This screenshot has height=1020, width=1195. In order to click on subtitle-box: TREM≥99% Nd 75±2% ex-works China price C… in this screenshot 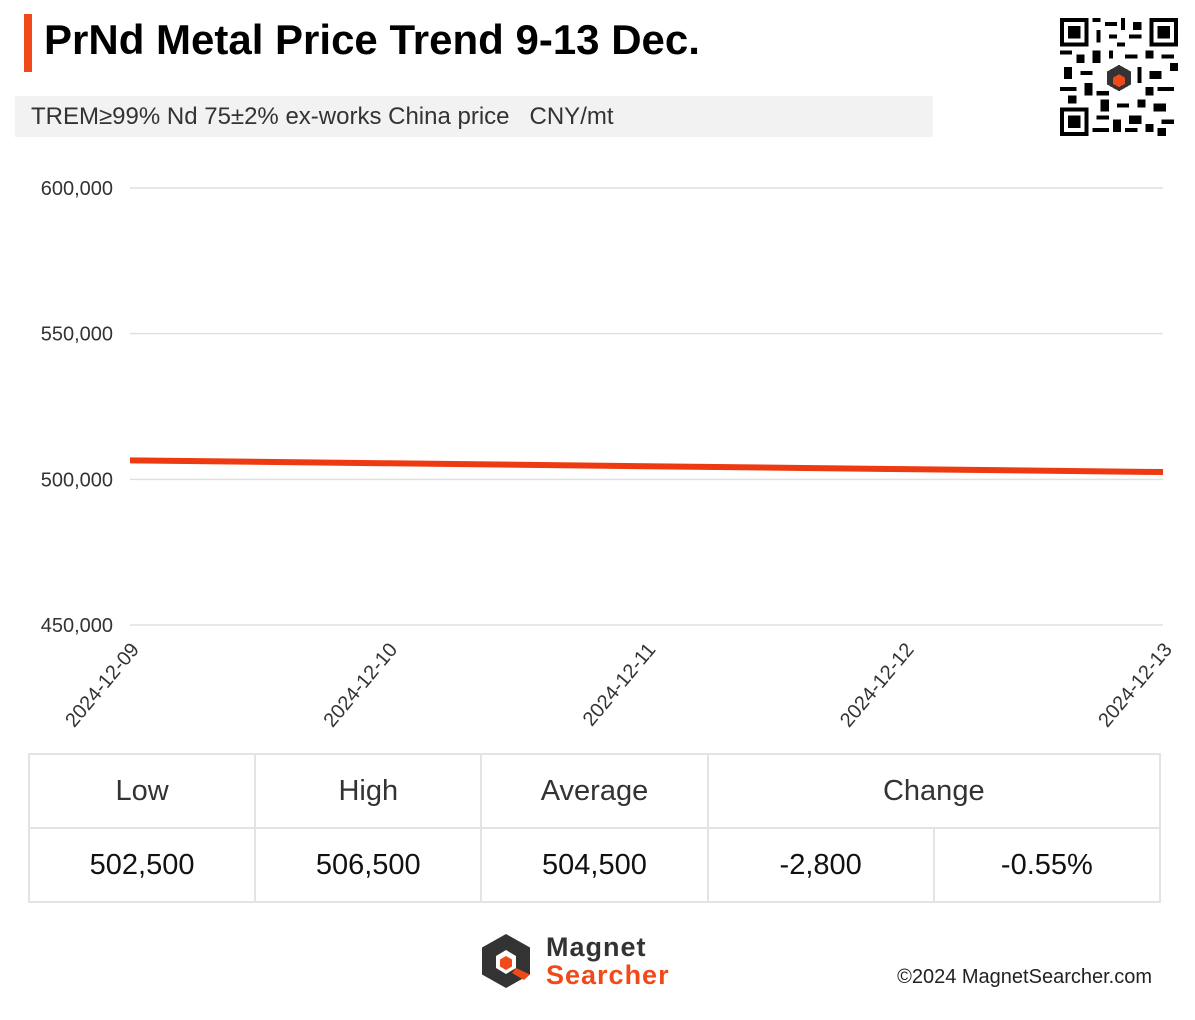, I will do `click(474, 116)`.